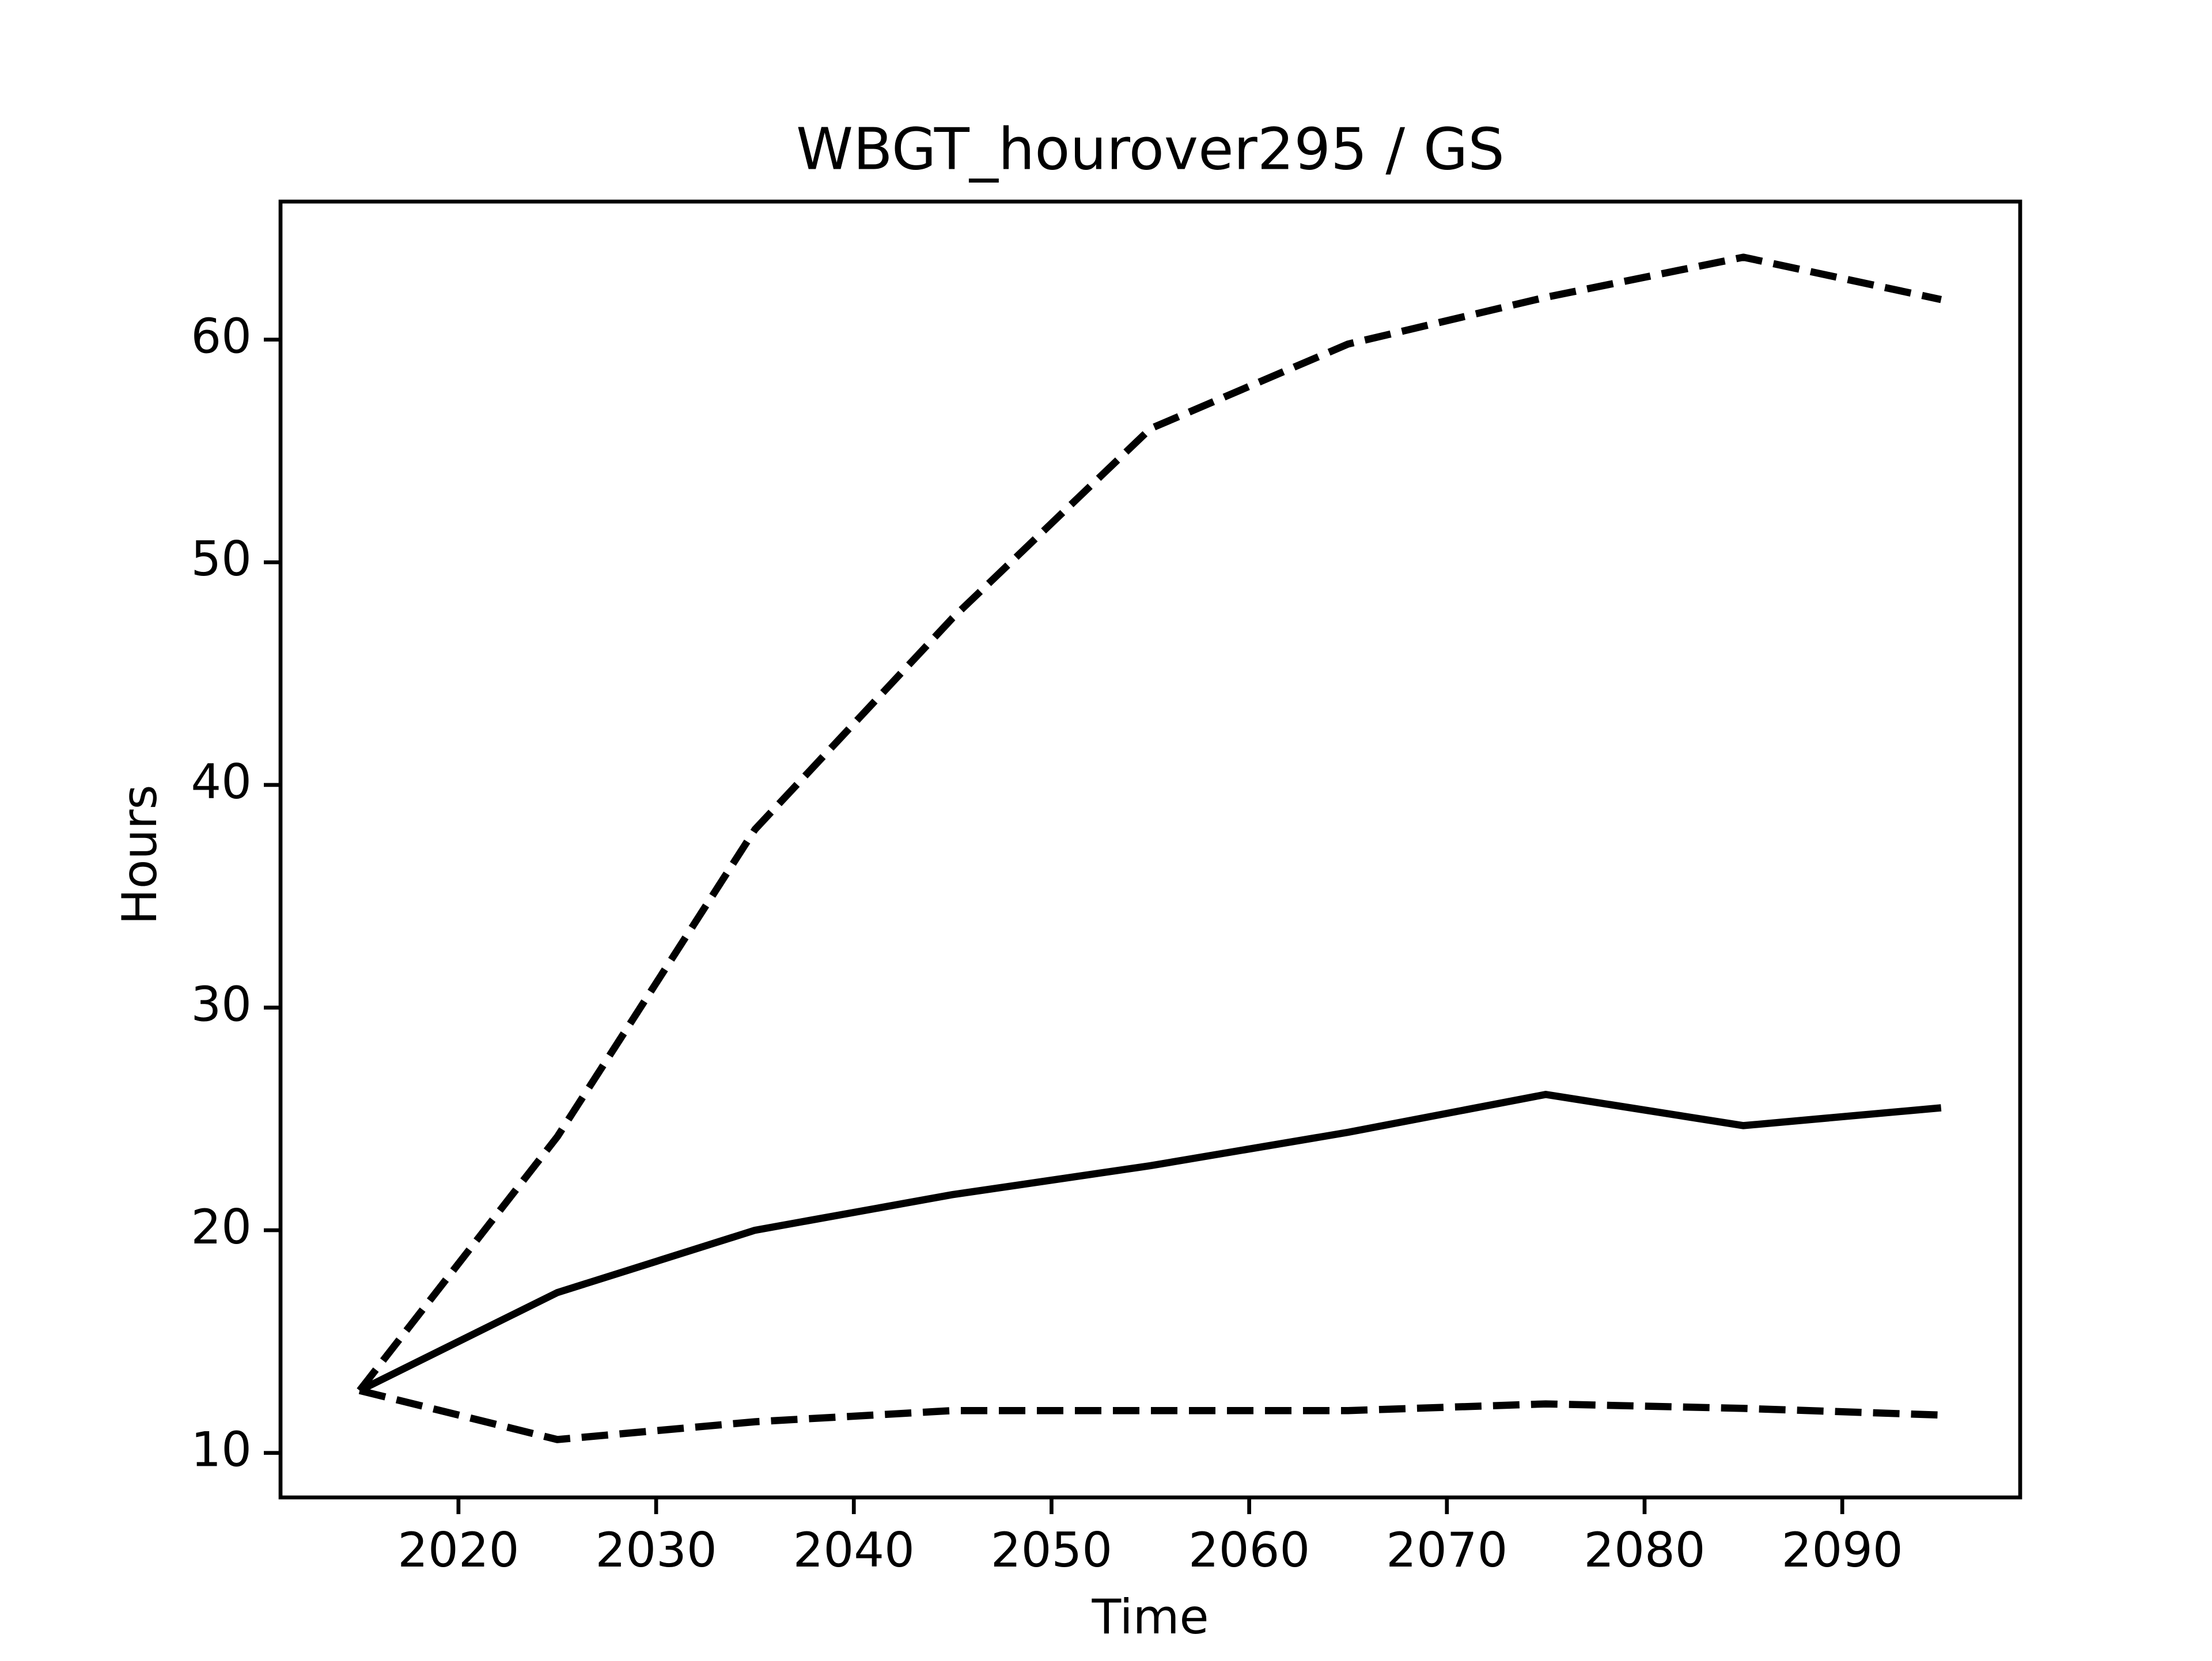 This screenshot has height=1661, width=2212. Describe the element at coordinates (1051, 1550) in the screenshot. I see `x-tick-label: 2050` at that location.